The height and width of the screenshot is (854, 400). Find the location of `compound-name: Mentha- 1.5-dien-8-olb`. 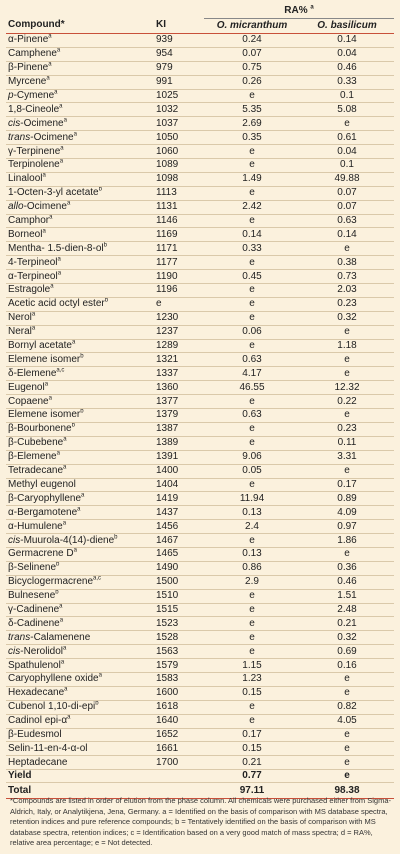

compound-name: Mentha- 1.5-dien-8-olb is located at coordinates (81, 249).